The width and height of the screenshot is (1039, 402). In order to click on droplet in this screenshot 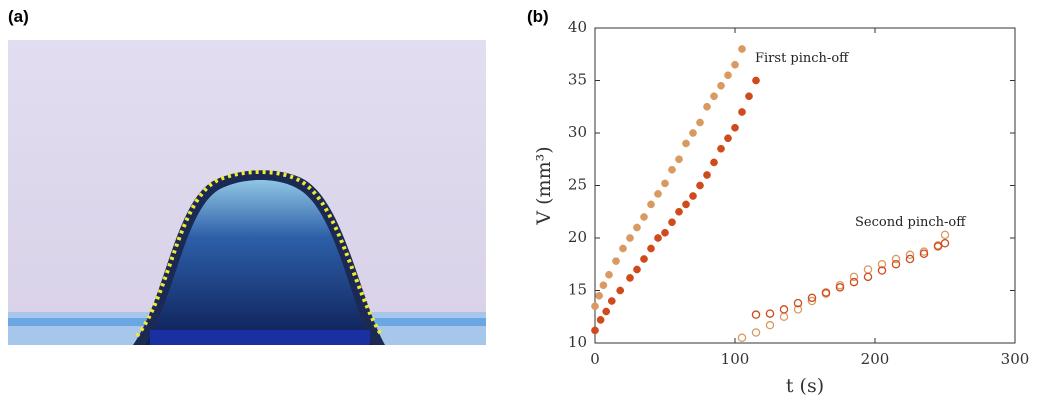, I will do `click(258, 262)`.